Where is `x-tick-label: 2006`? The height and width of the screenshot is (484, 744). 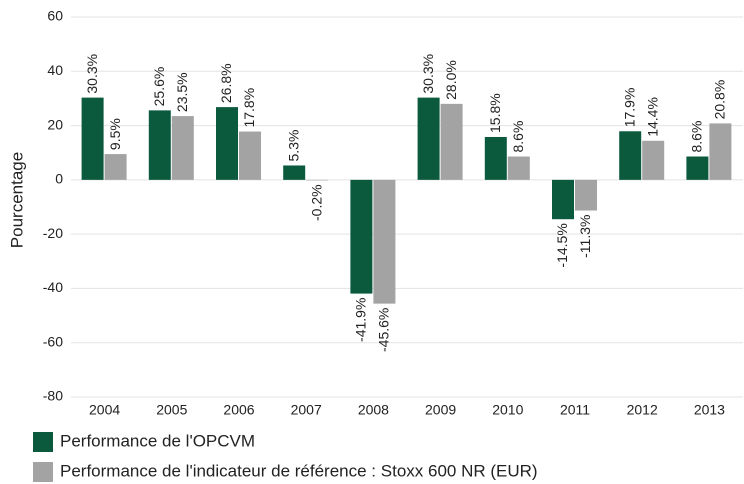 x-tick-label: 2006 is located at coordinates (238, 410).